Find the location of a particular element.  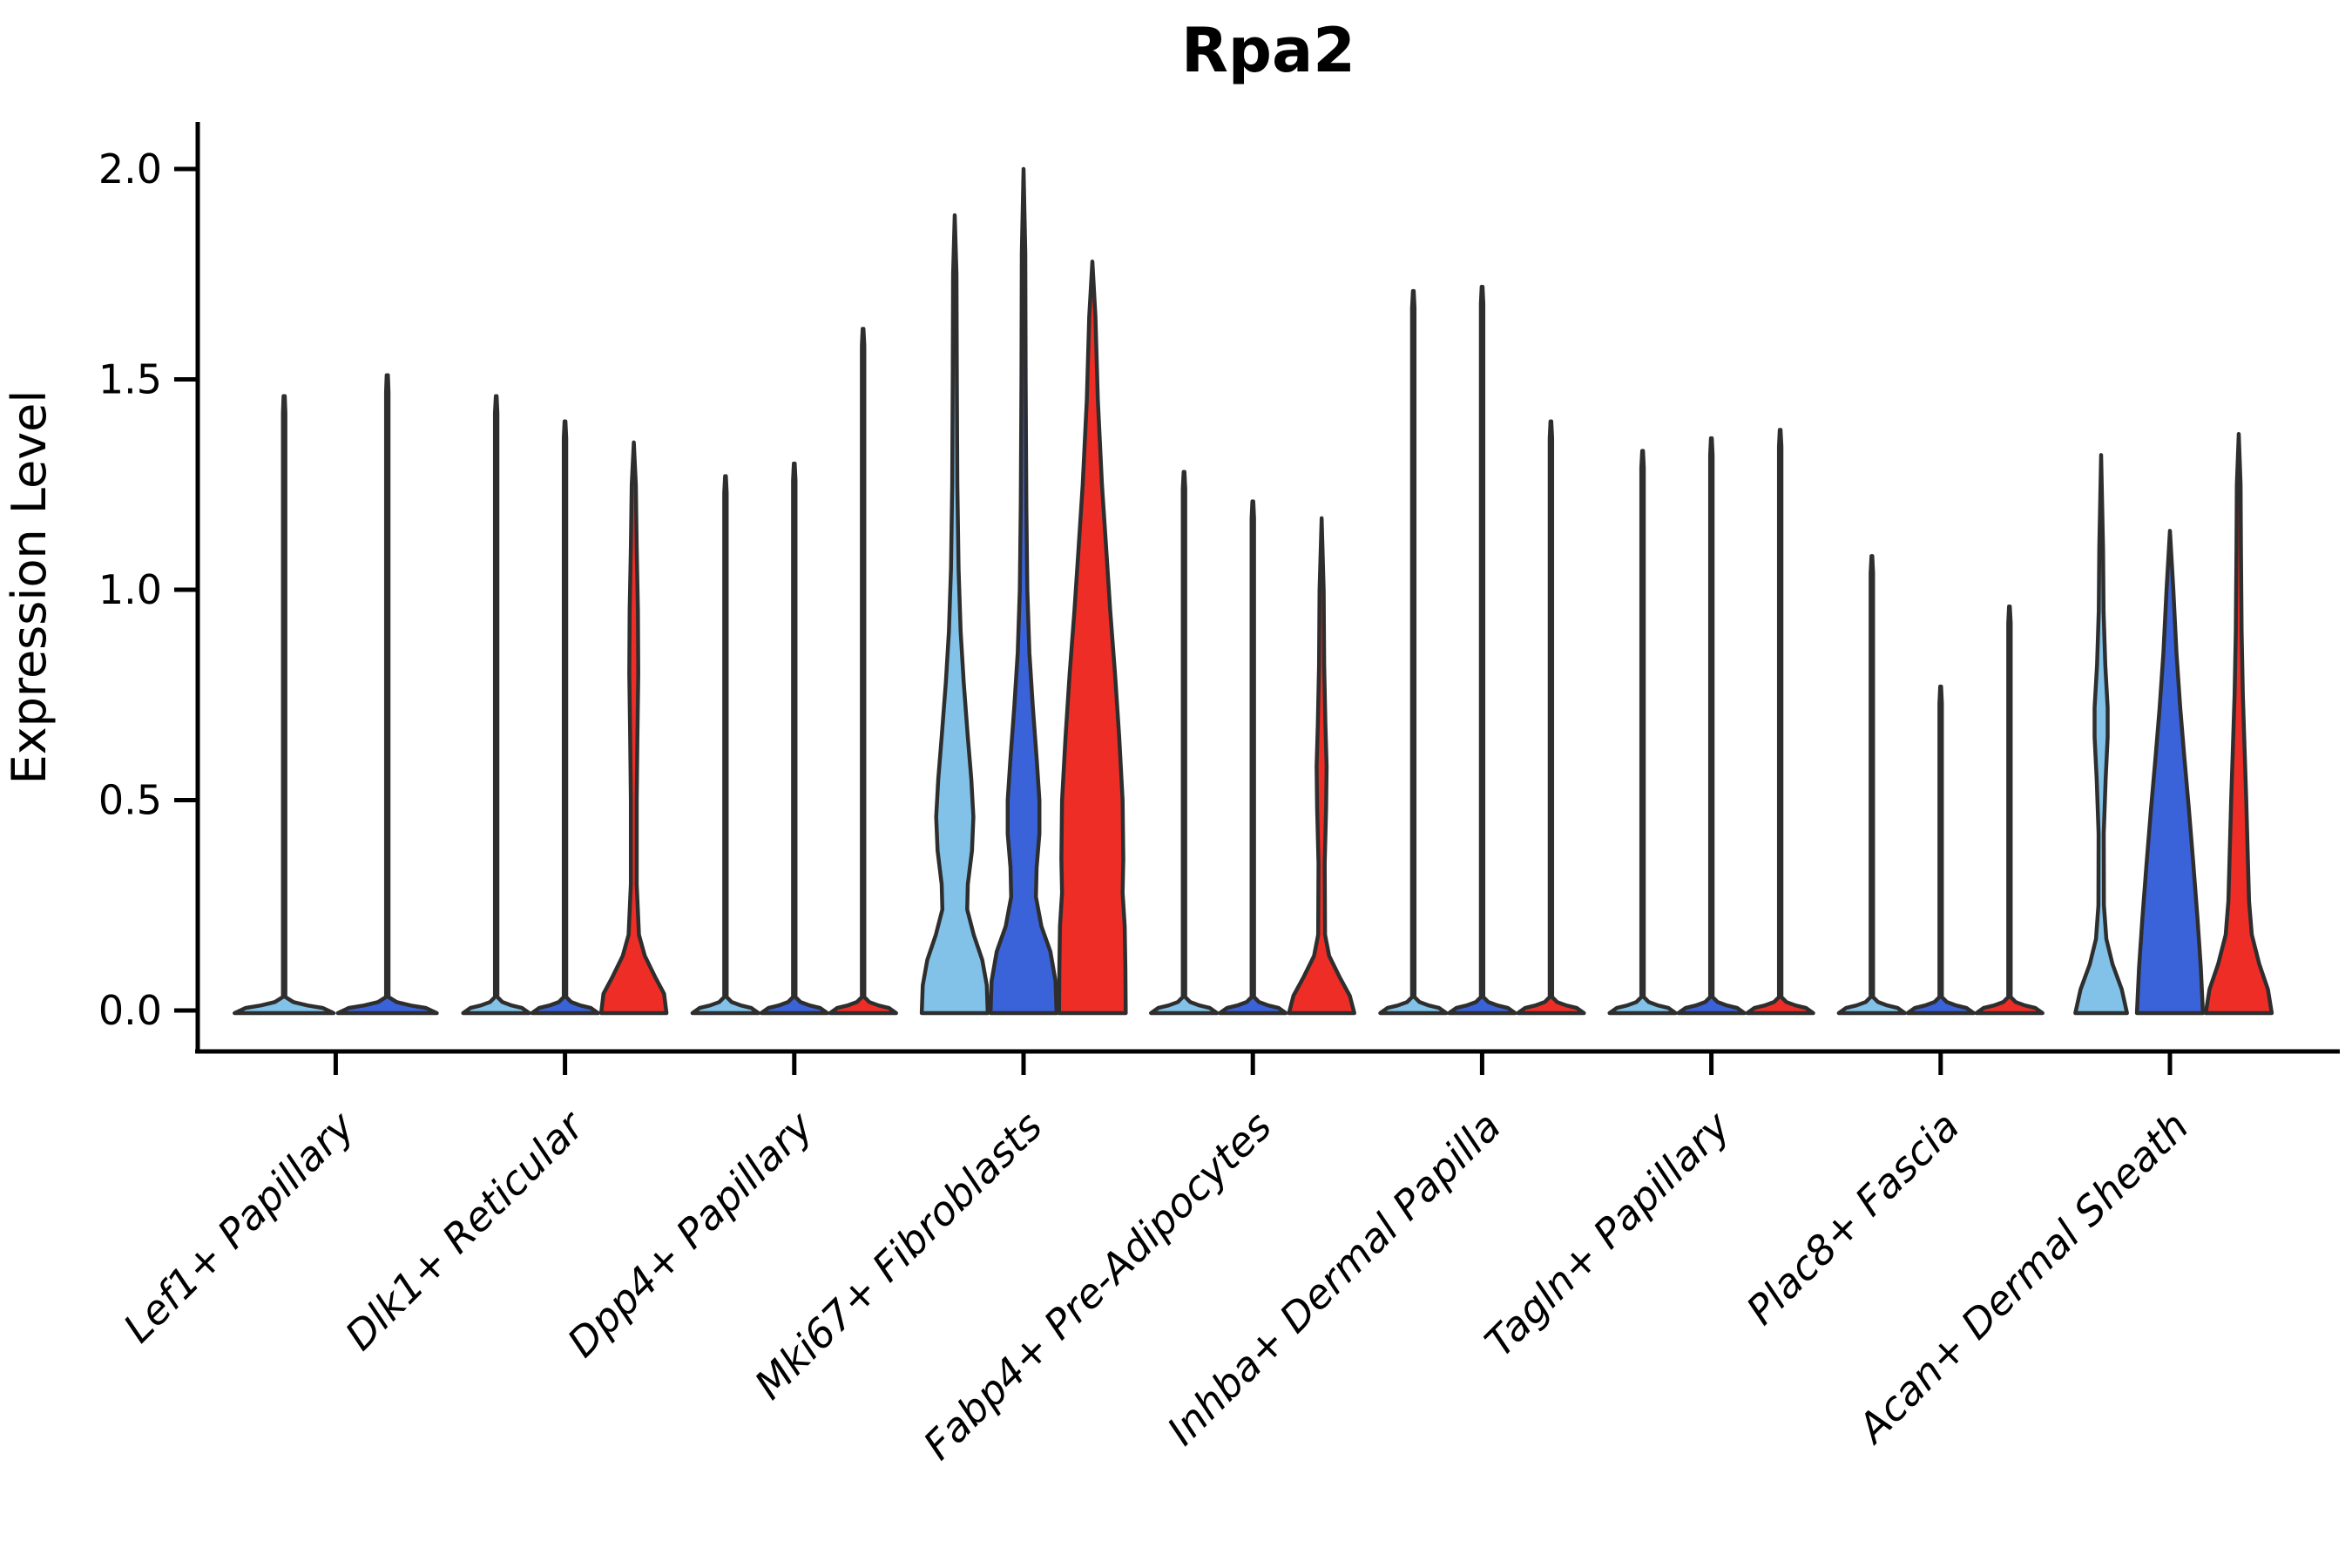

y-axis-ticks: 2.0 1.5 1.0 0.5 0.0 is located at coordinates (148, 589).